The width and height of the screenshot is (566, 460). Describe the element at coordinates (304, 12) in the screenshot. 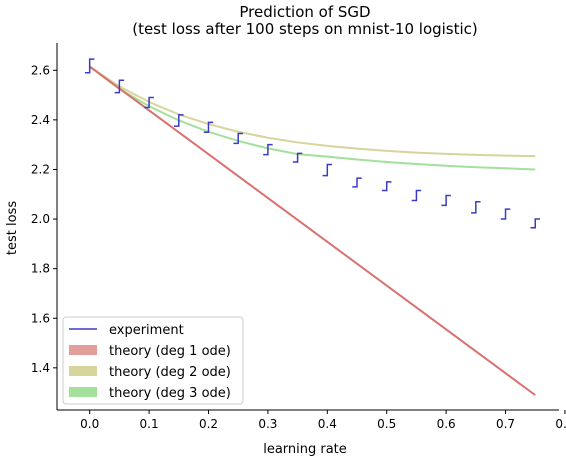

I see `chart-title: Prediction of SGD` at that location.